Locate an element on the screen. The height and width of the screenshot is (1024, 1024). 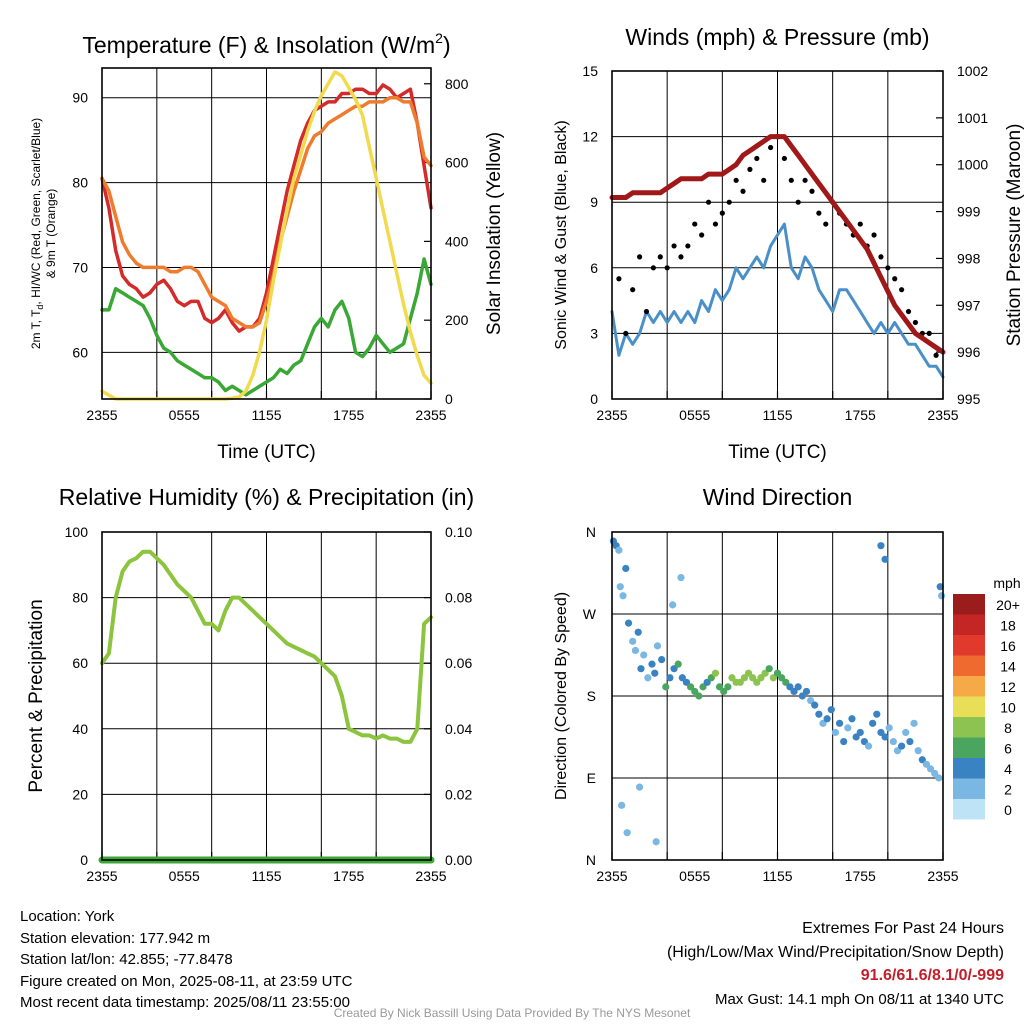
chart-title: Temperature (F) & Insolation (W/m2) is located at coordinates (266, 44).